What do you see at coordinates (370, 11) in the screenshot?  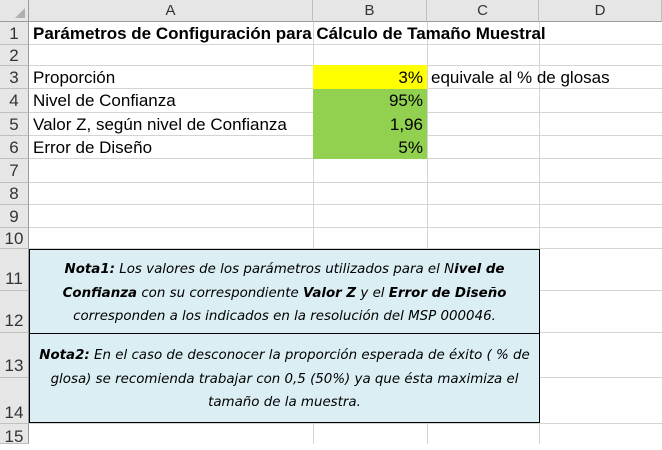 I see `column-header-b: B` at bounding box center [370, 11].